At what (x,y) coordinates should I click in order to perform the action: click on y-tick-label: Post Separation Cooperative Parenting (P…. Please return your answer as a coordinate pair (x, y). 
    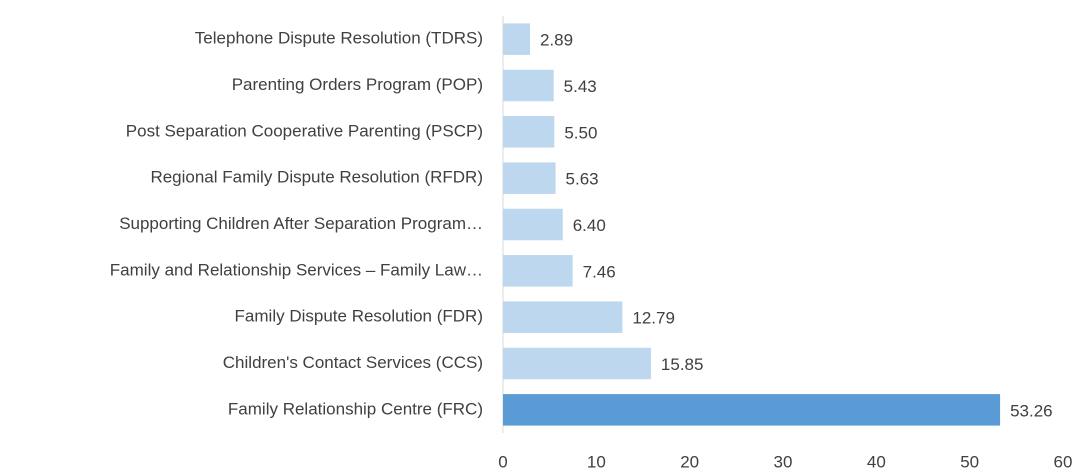
    Looking at the image, I should click on (304, 130).